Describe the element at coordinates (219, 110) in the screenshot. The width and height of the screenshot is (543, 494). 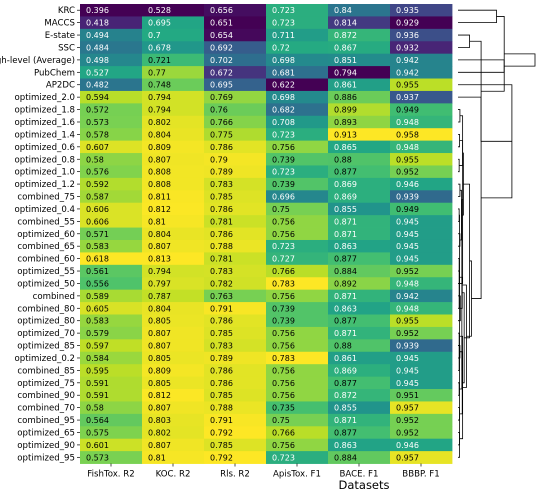
I see `cell-value-label: 0.76` at that location.